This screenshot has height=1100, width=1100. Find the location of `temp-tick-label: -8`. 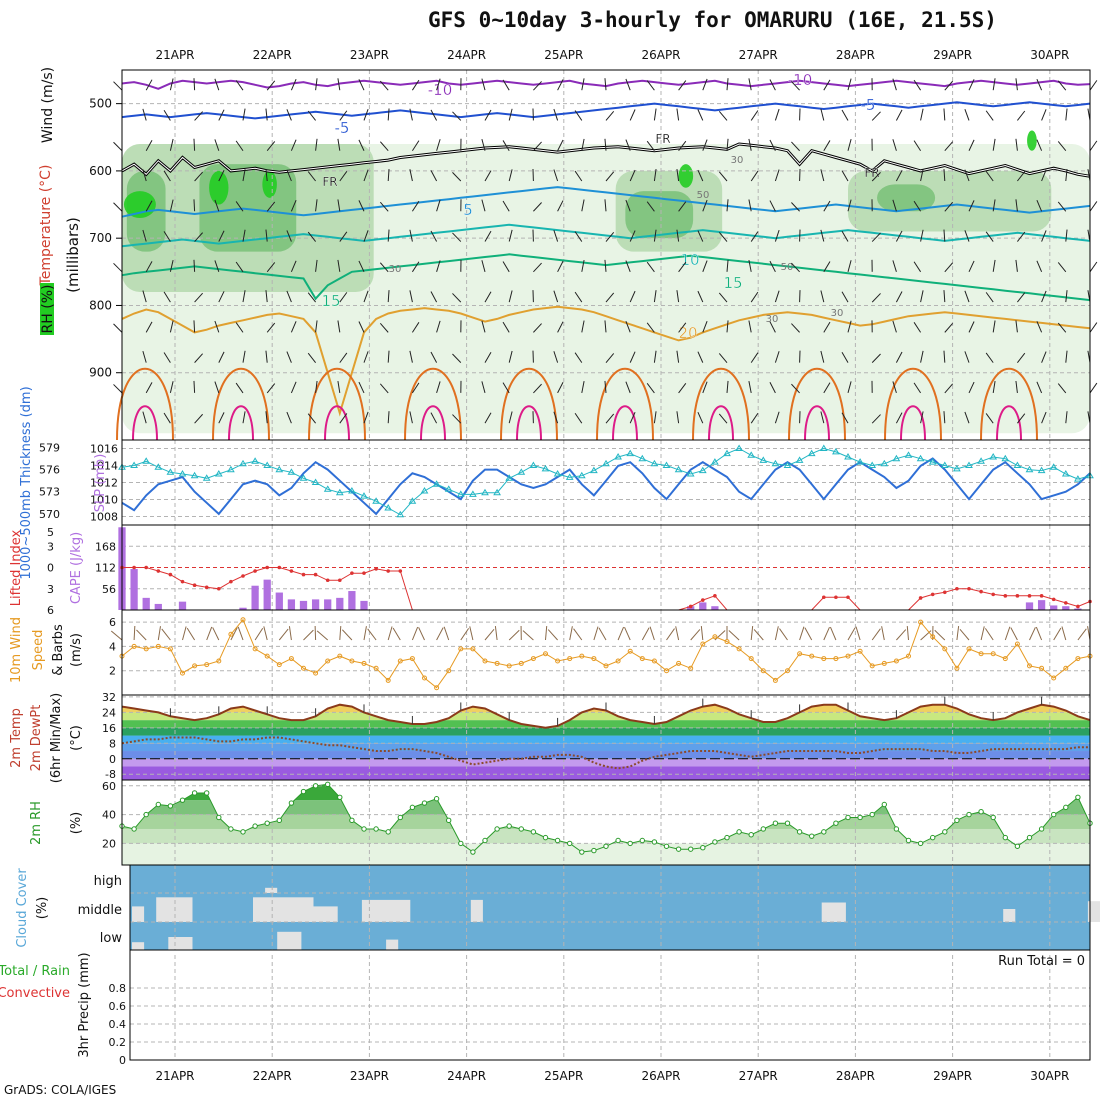

temp-tick-label: -8 is located at coordinates (110, 774).